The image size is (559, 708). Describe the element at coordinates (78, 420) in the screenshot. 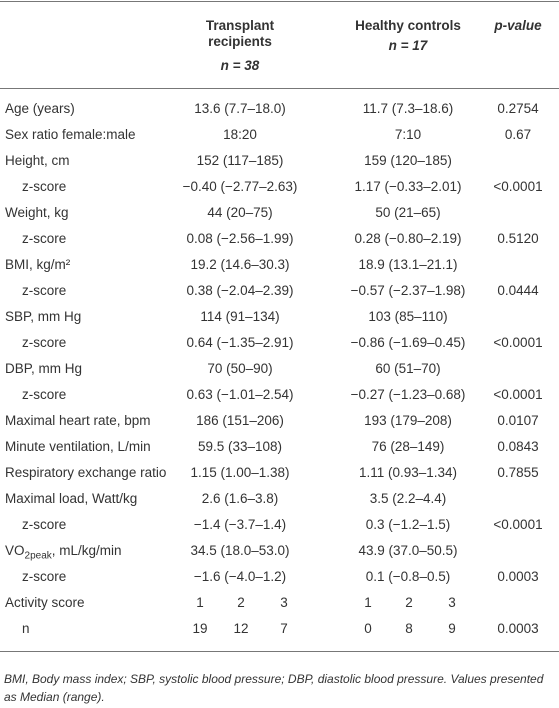

I see `row-label: Maximal heart rate, bpm` at that location.